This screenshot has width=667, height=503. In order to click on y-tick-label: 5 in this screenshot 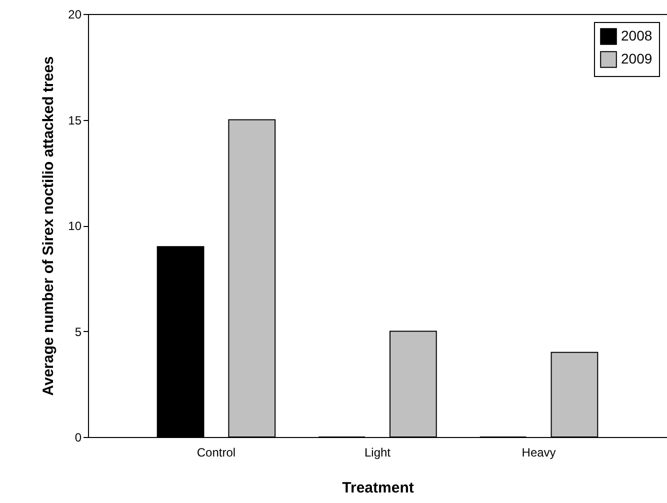, I will do `click(78, 331)`.